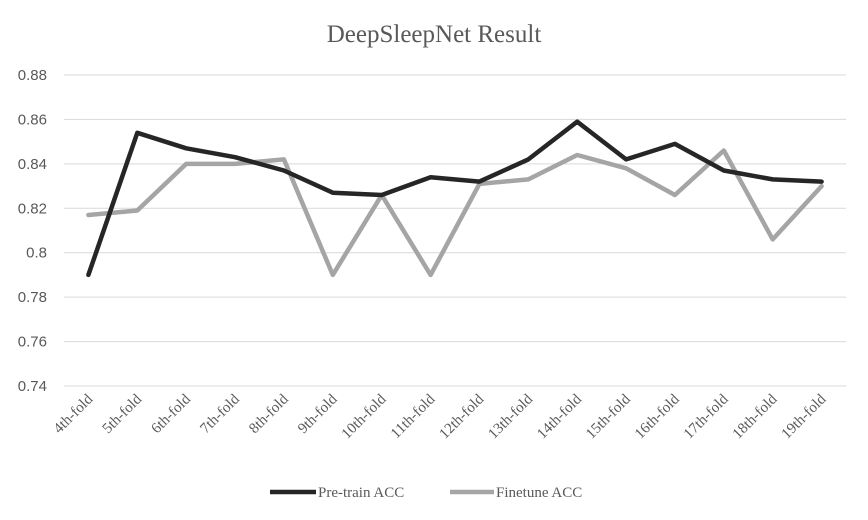 Image resolution: width=868 pixels, height=520 pixels. What do you see at coordinates (32, 342) in the screenshot?
I see `y-tick-label: 0.76` at bounding box center [32, 342].